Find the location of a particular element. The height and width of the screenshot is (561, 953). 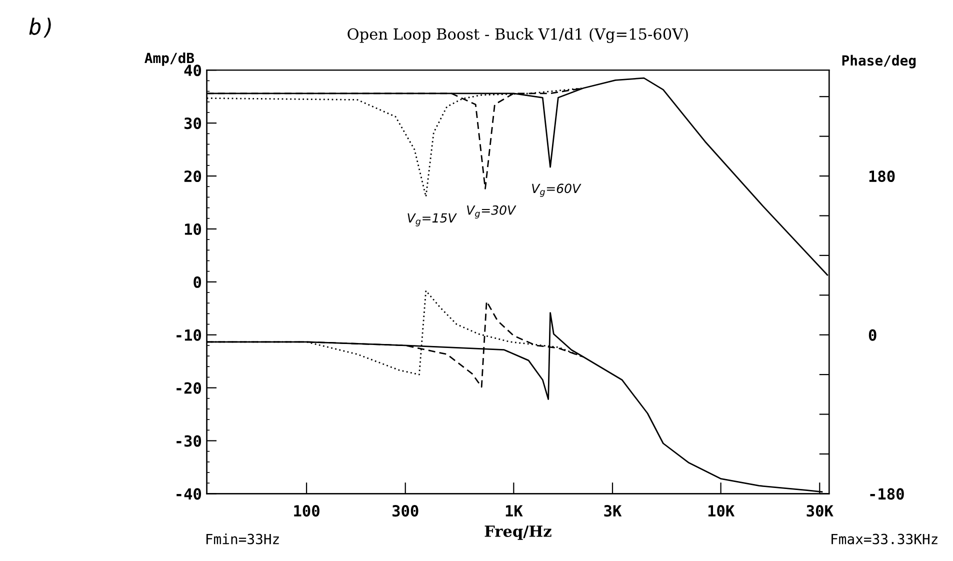

y-tick-label: 10 is located at coordinates (193, 229).